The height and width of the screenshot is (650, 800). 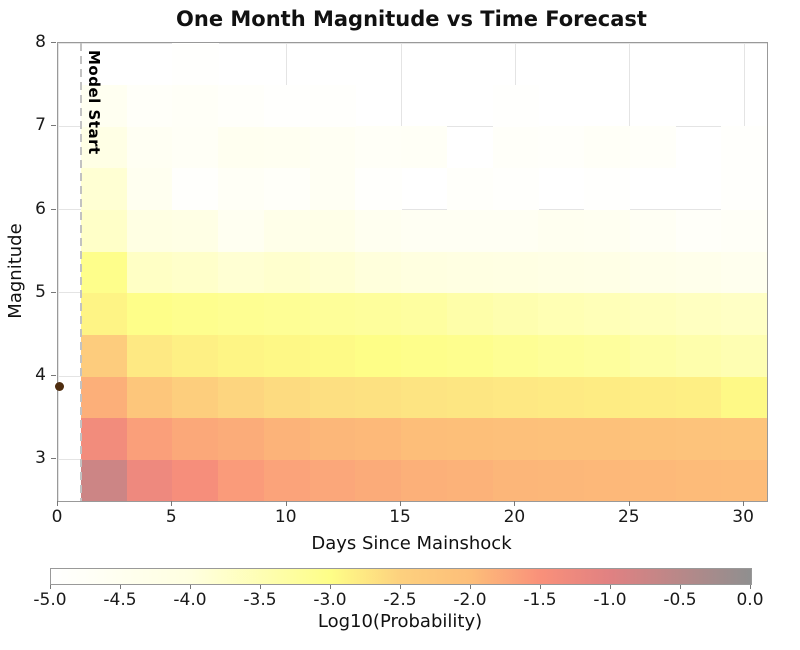 I want to click on colorbar-tick-label: -4.0, so click(x=190, y=600).